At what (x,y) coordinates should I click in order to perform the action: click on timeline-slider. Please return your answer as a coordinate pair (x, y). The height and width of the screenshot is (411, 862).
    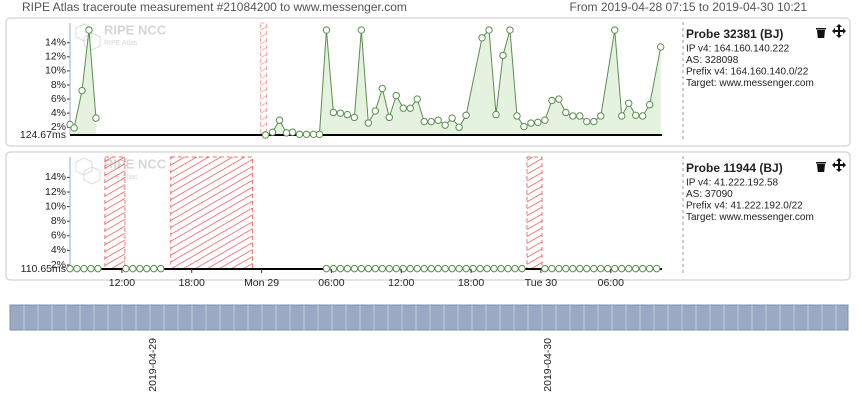
    Looking at the image, I should click on (429, 317).